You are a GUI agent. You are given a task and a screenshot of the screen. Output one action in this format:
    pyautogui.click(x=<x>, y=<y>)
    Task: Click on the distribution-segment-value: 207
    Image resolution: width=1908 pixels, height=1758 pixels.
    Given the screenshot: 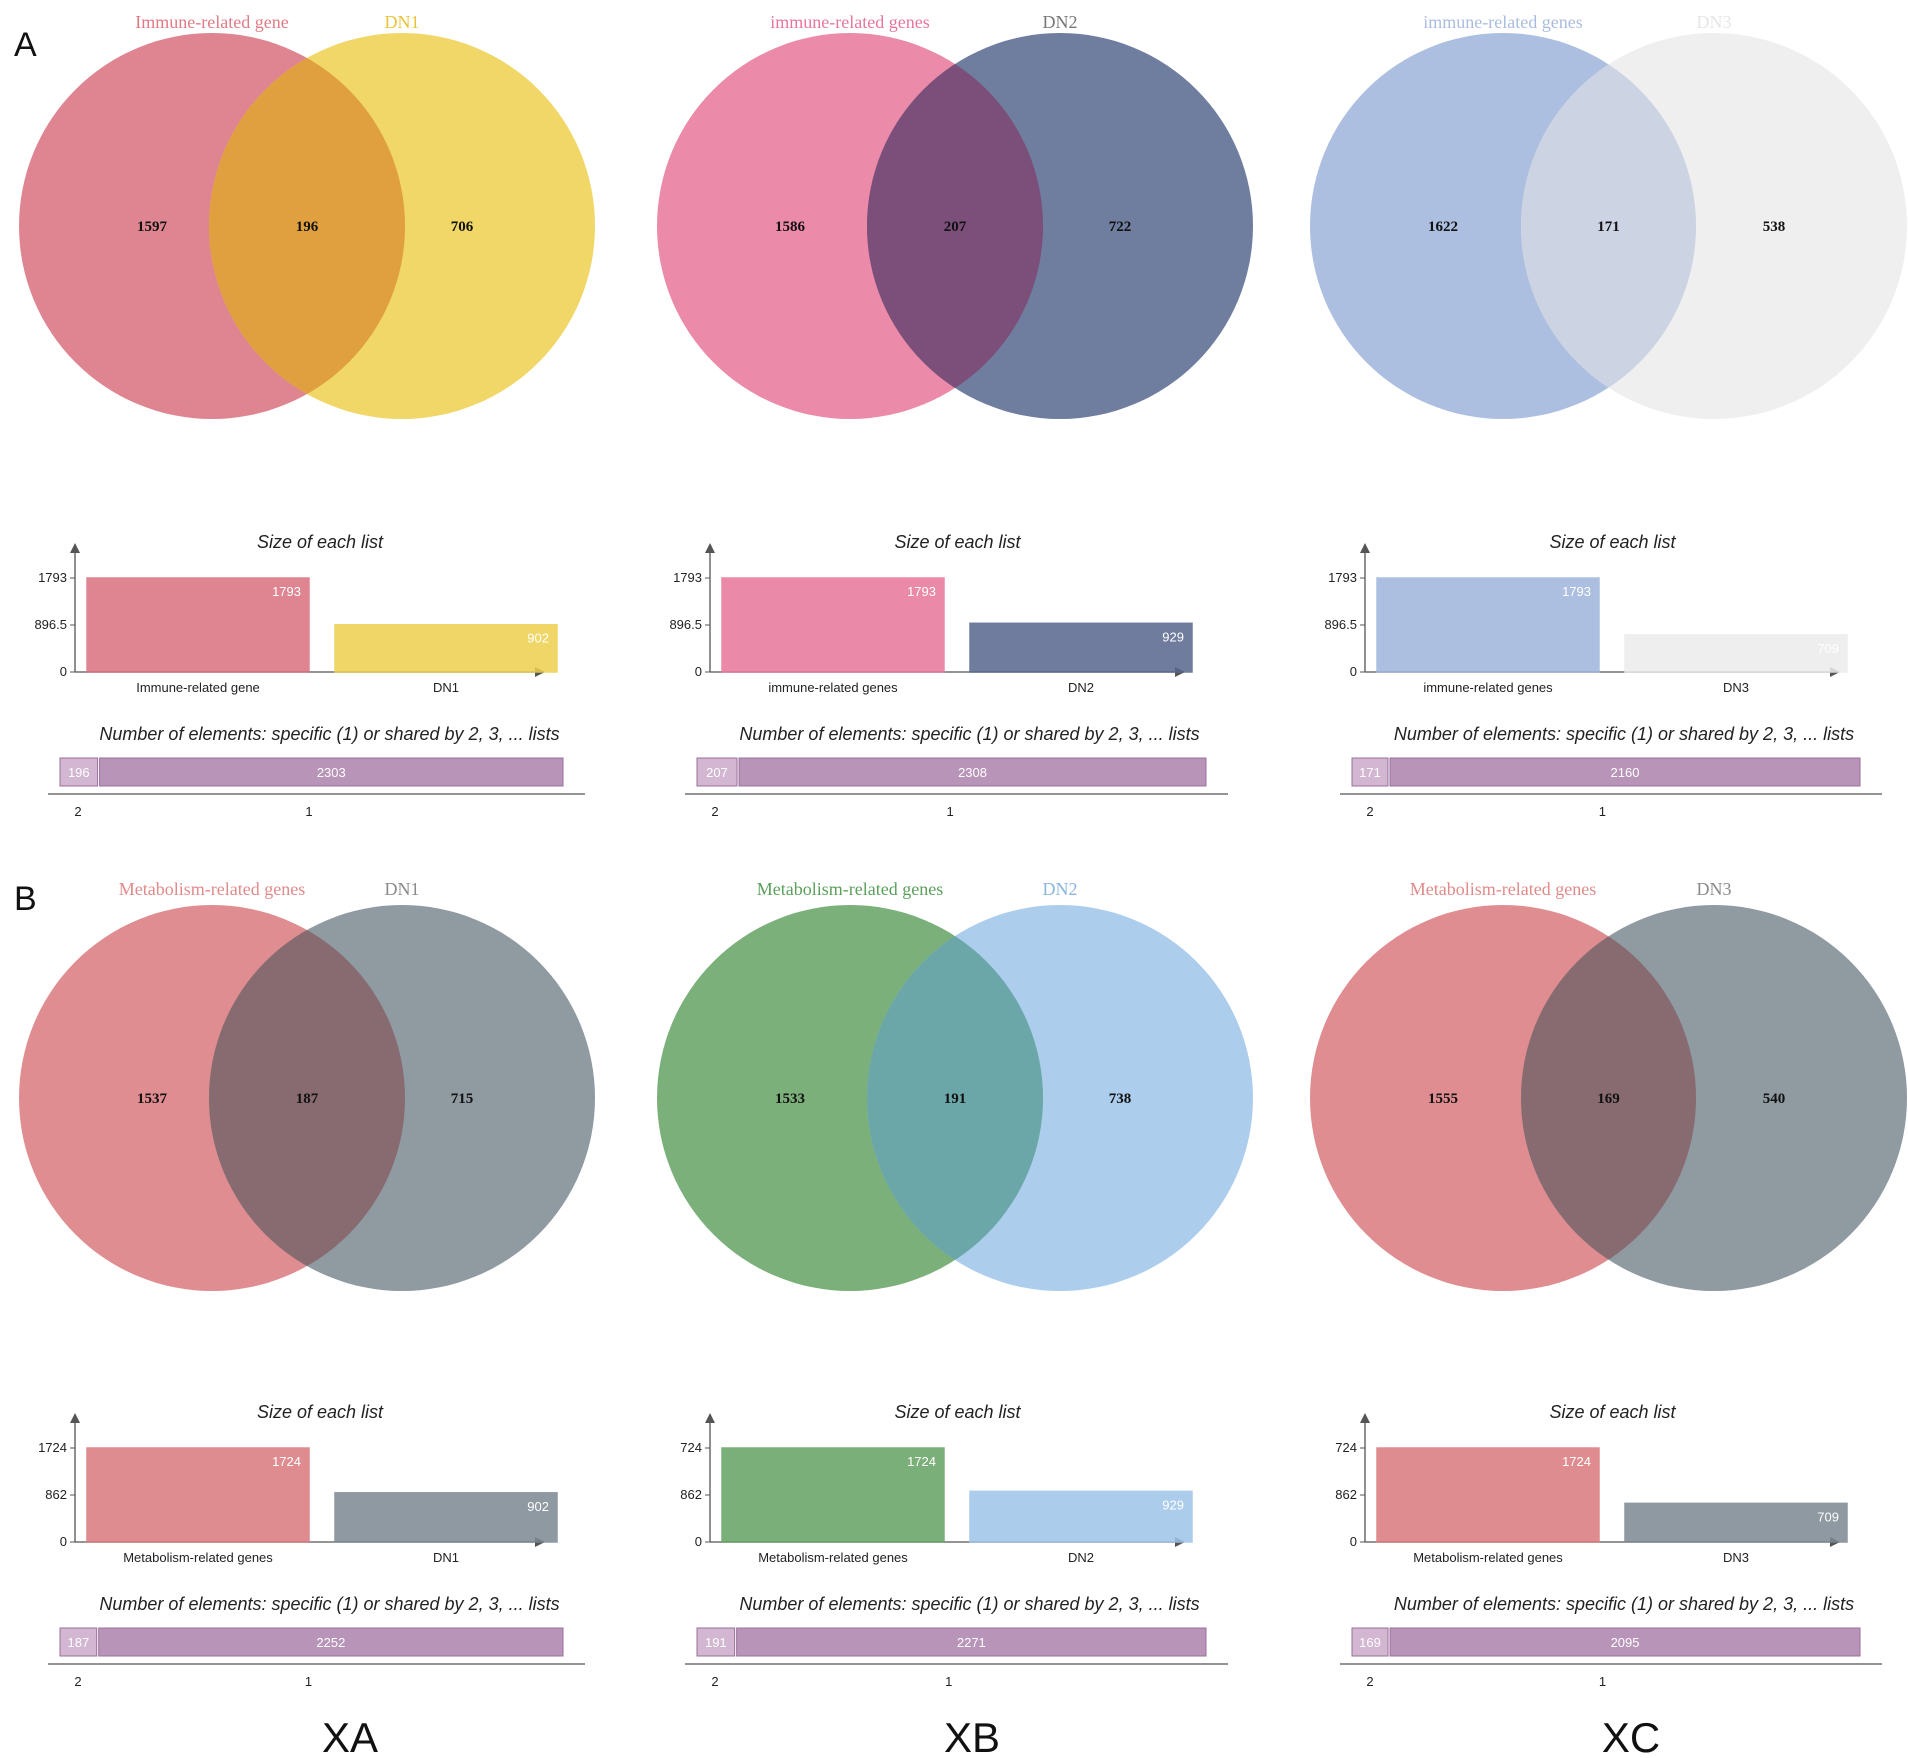 What is the action you would take?
    pyautogui.click(x=717, y=772)
    